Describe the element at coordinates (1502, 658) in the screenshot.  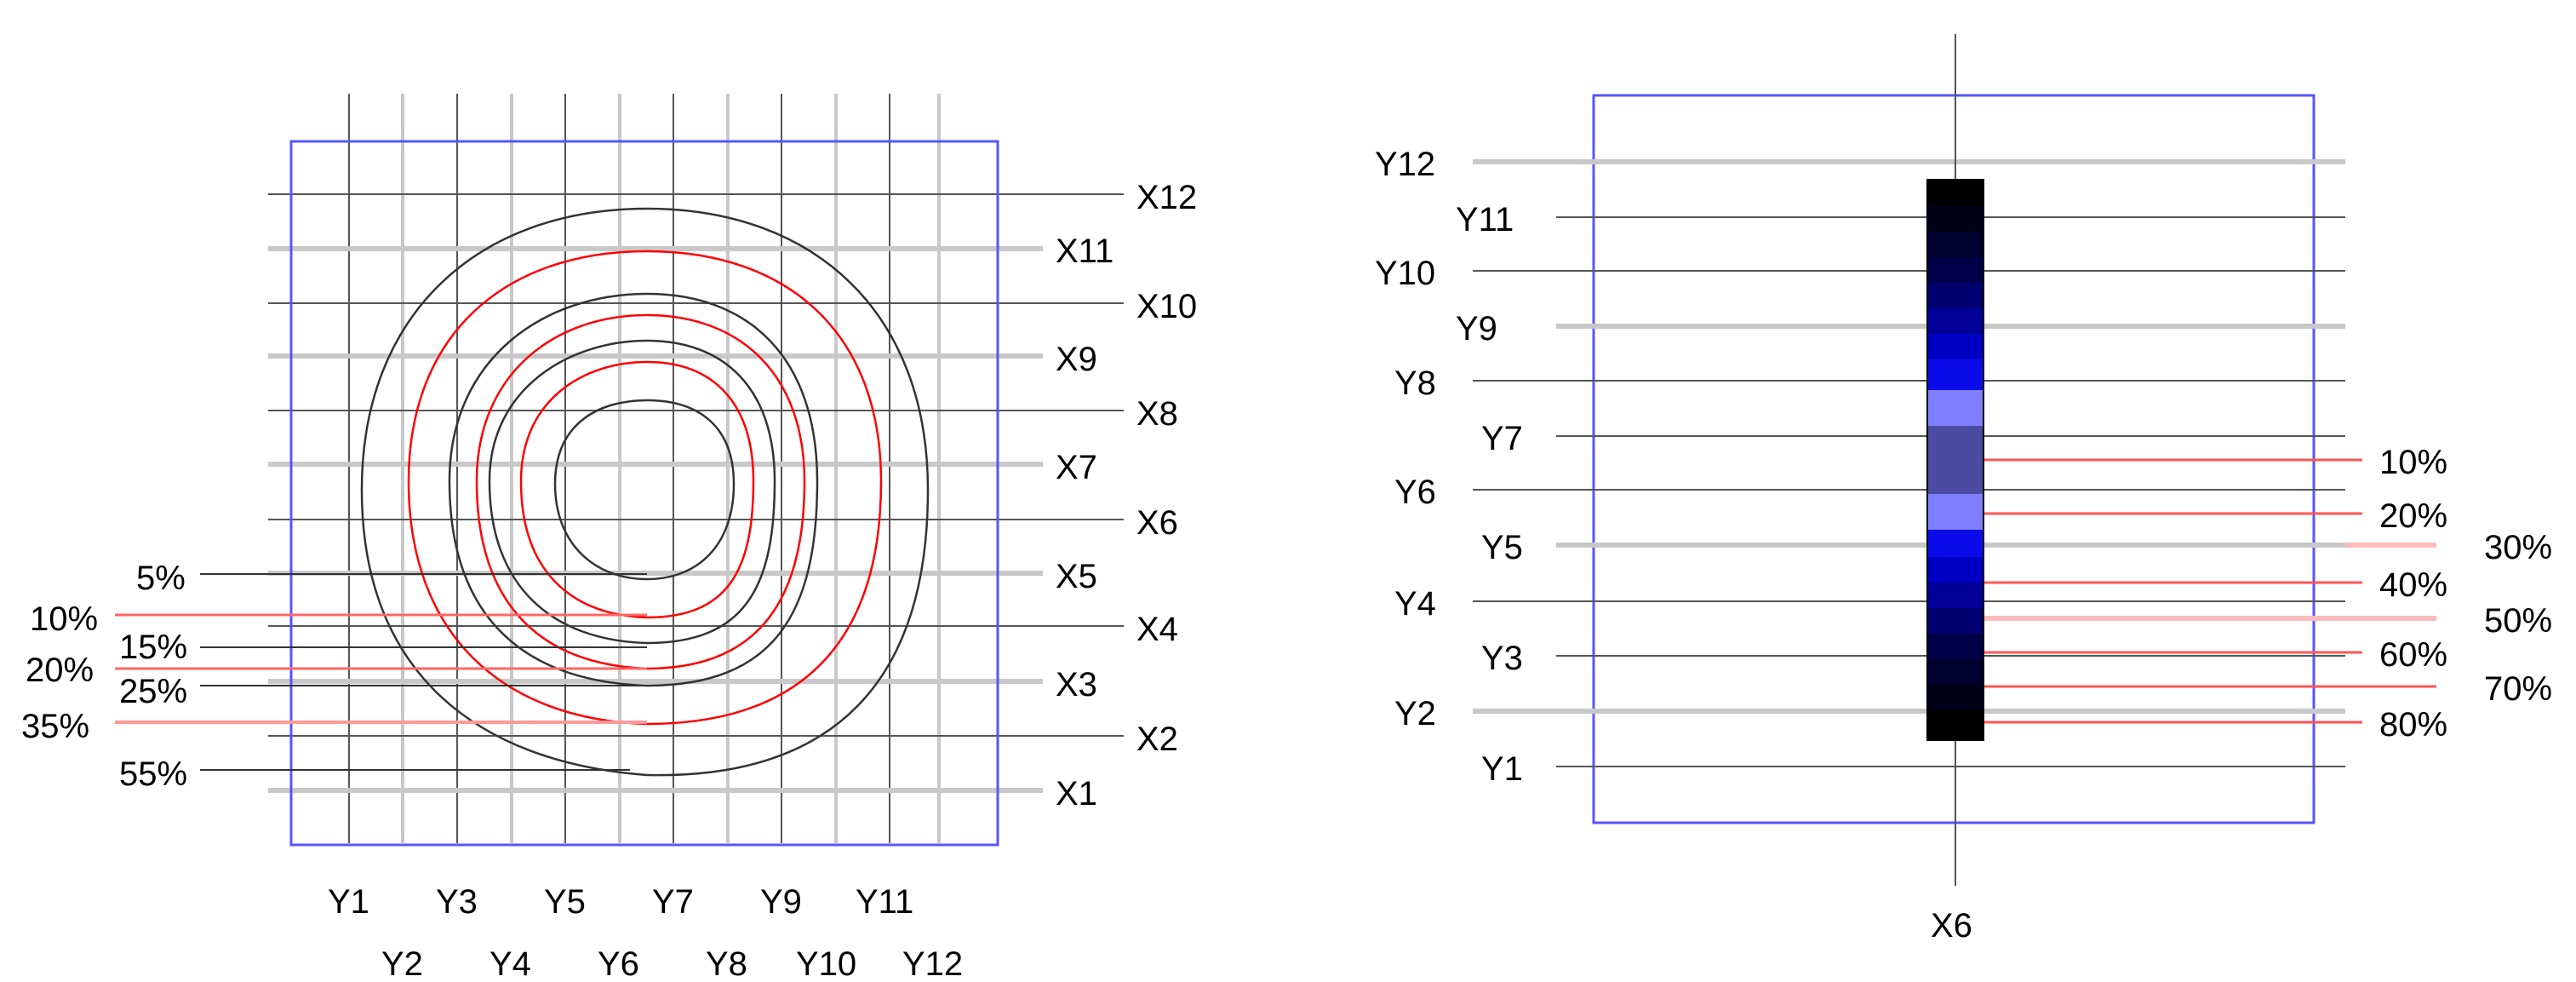
I see `right-y-label-3: Y3` at that location.